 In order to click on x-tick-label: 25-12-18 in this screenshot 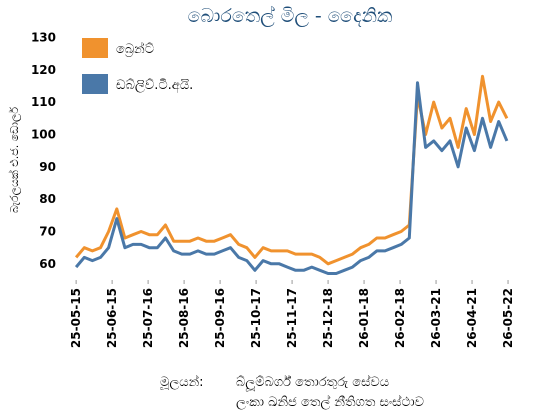, I will do `click(328, 318)`.